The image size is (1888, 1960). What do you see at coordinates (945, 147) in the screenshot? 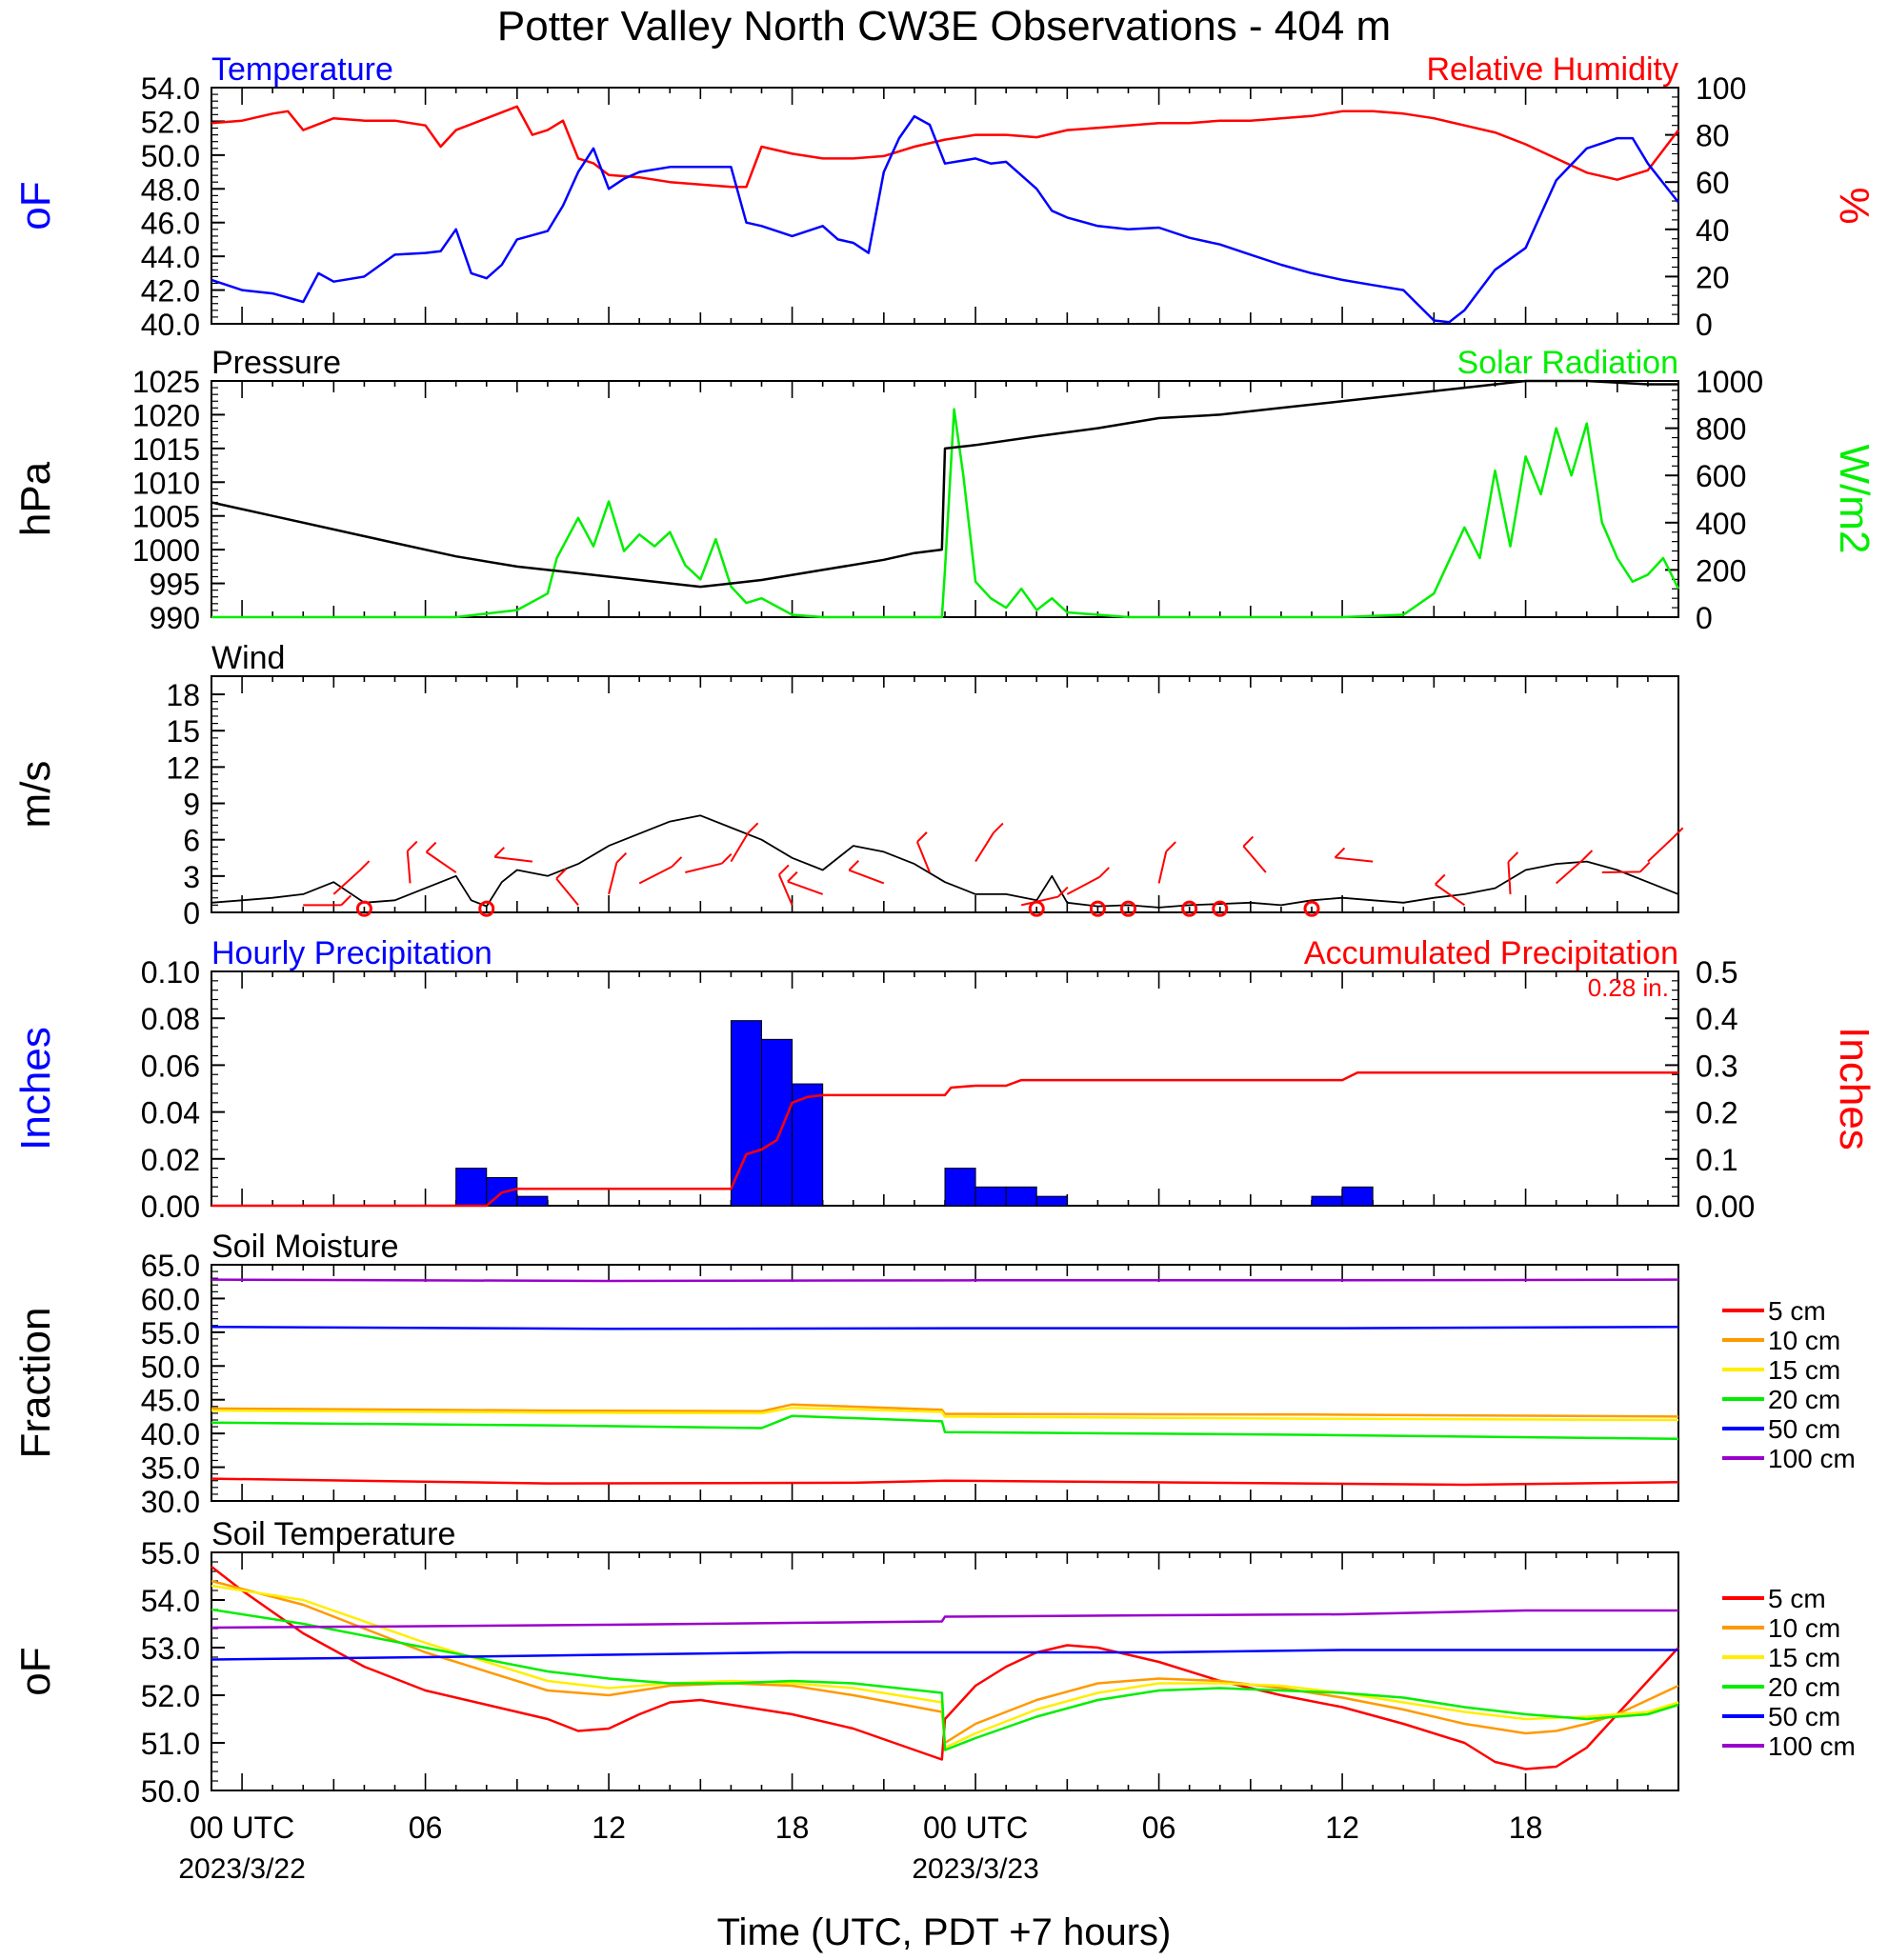
I see `series-line-relative-humidity` at bounding box center [945, 147].